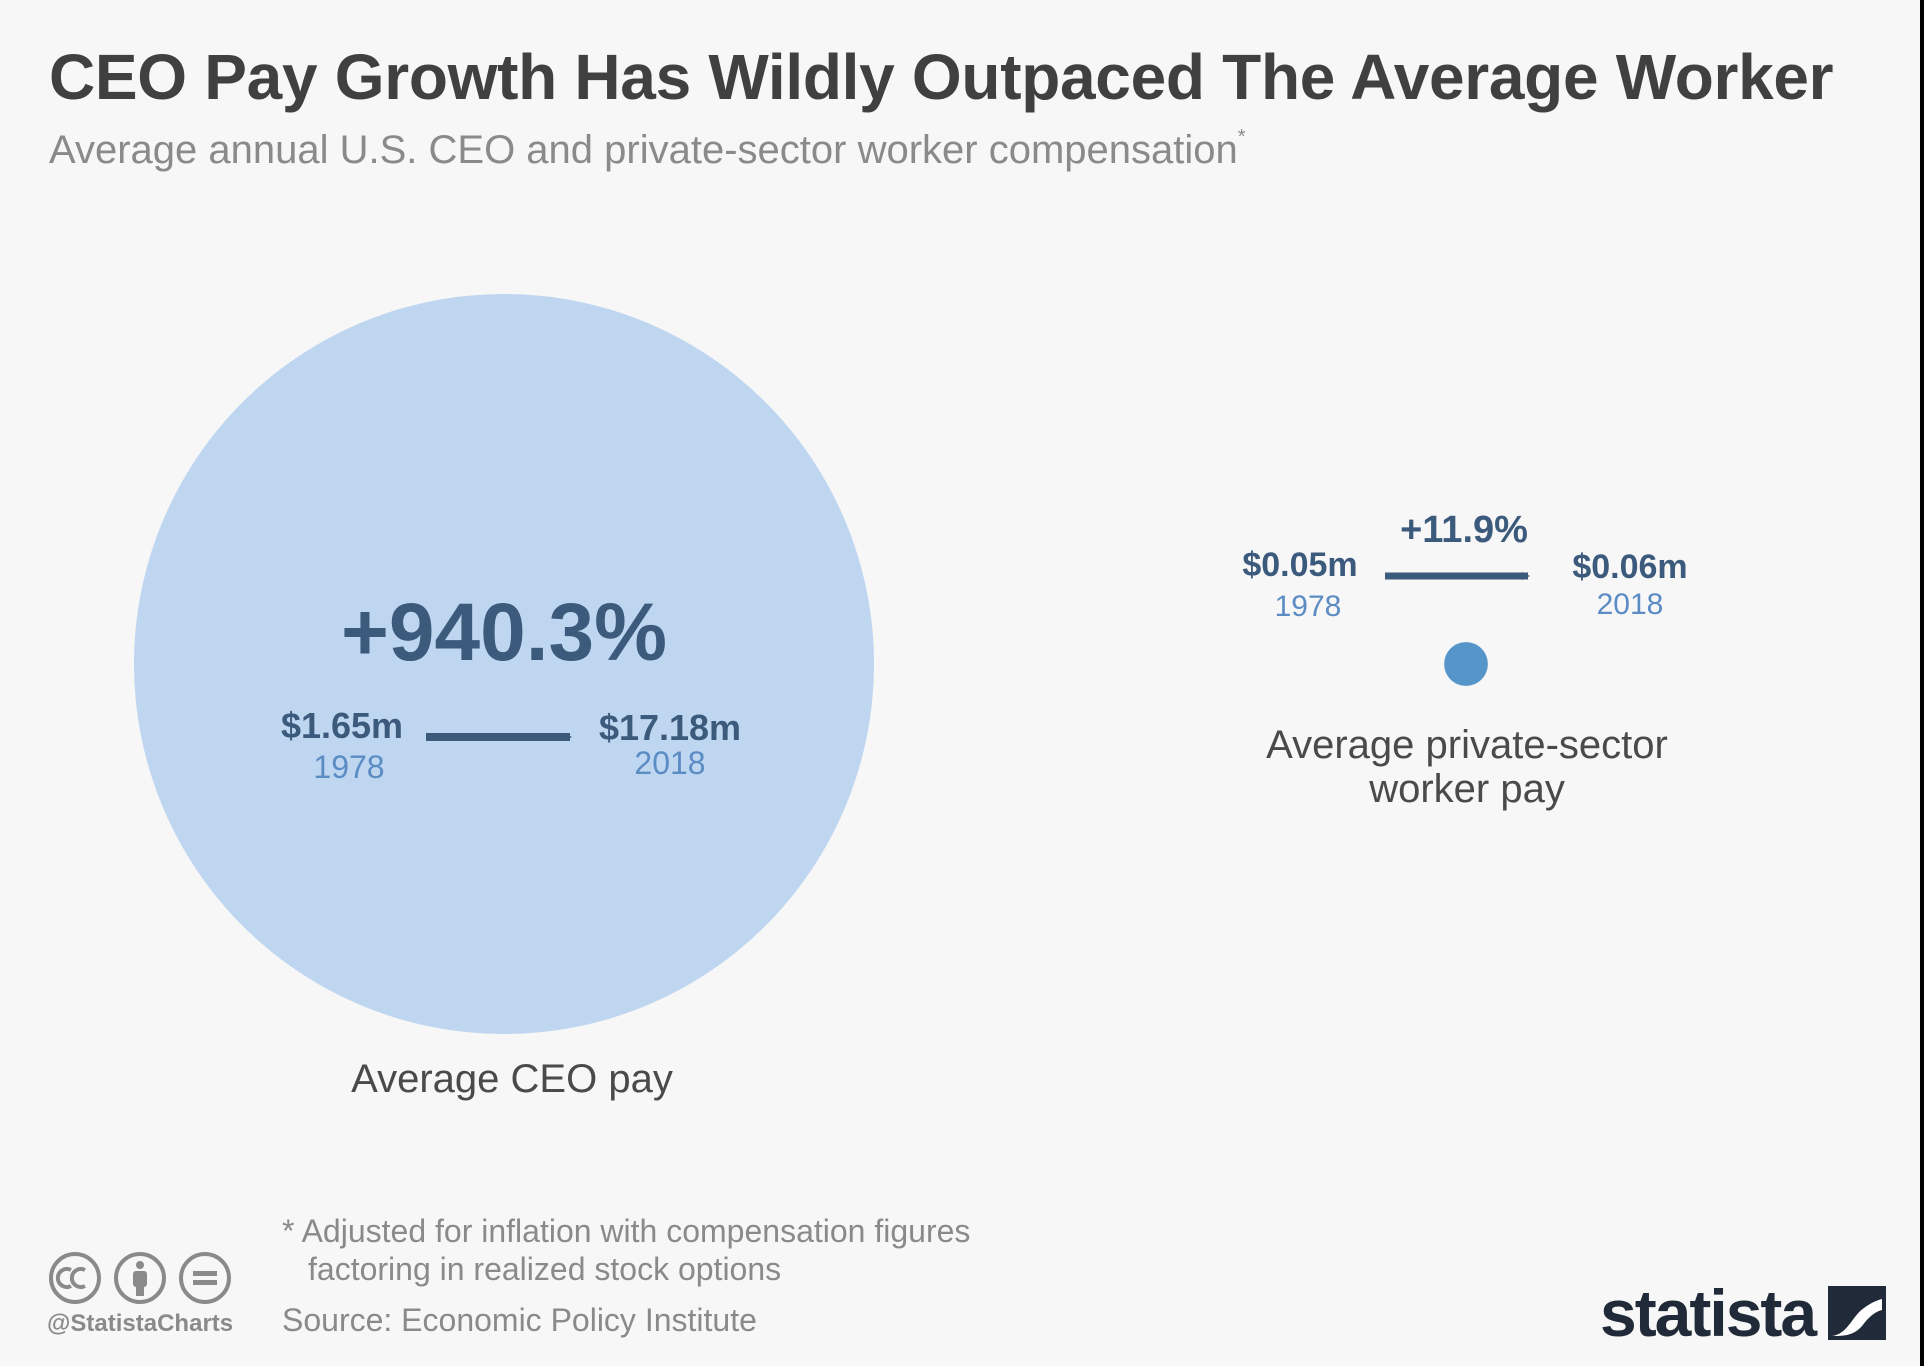 The image size is (1924, 1366). I want to click on ceo-pay-2018-year: 2018, so click(669, 763).